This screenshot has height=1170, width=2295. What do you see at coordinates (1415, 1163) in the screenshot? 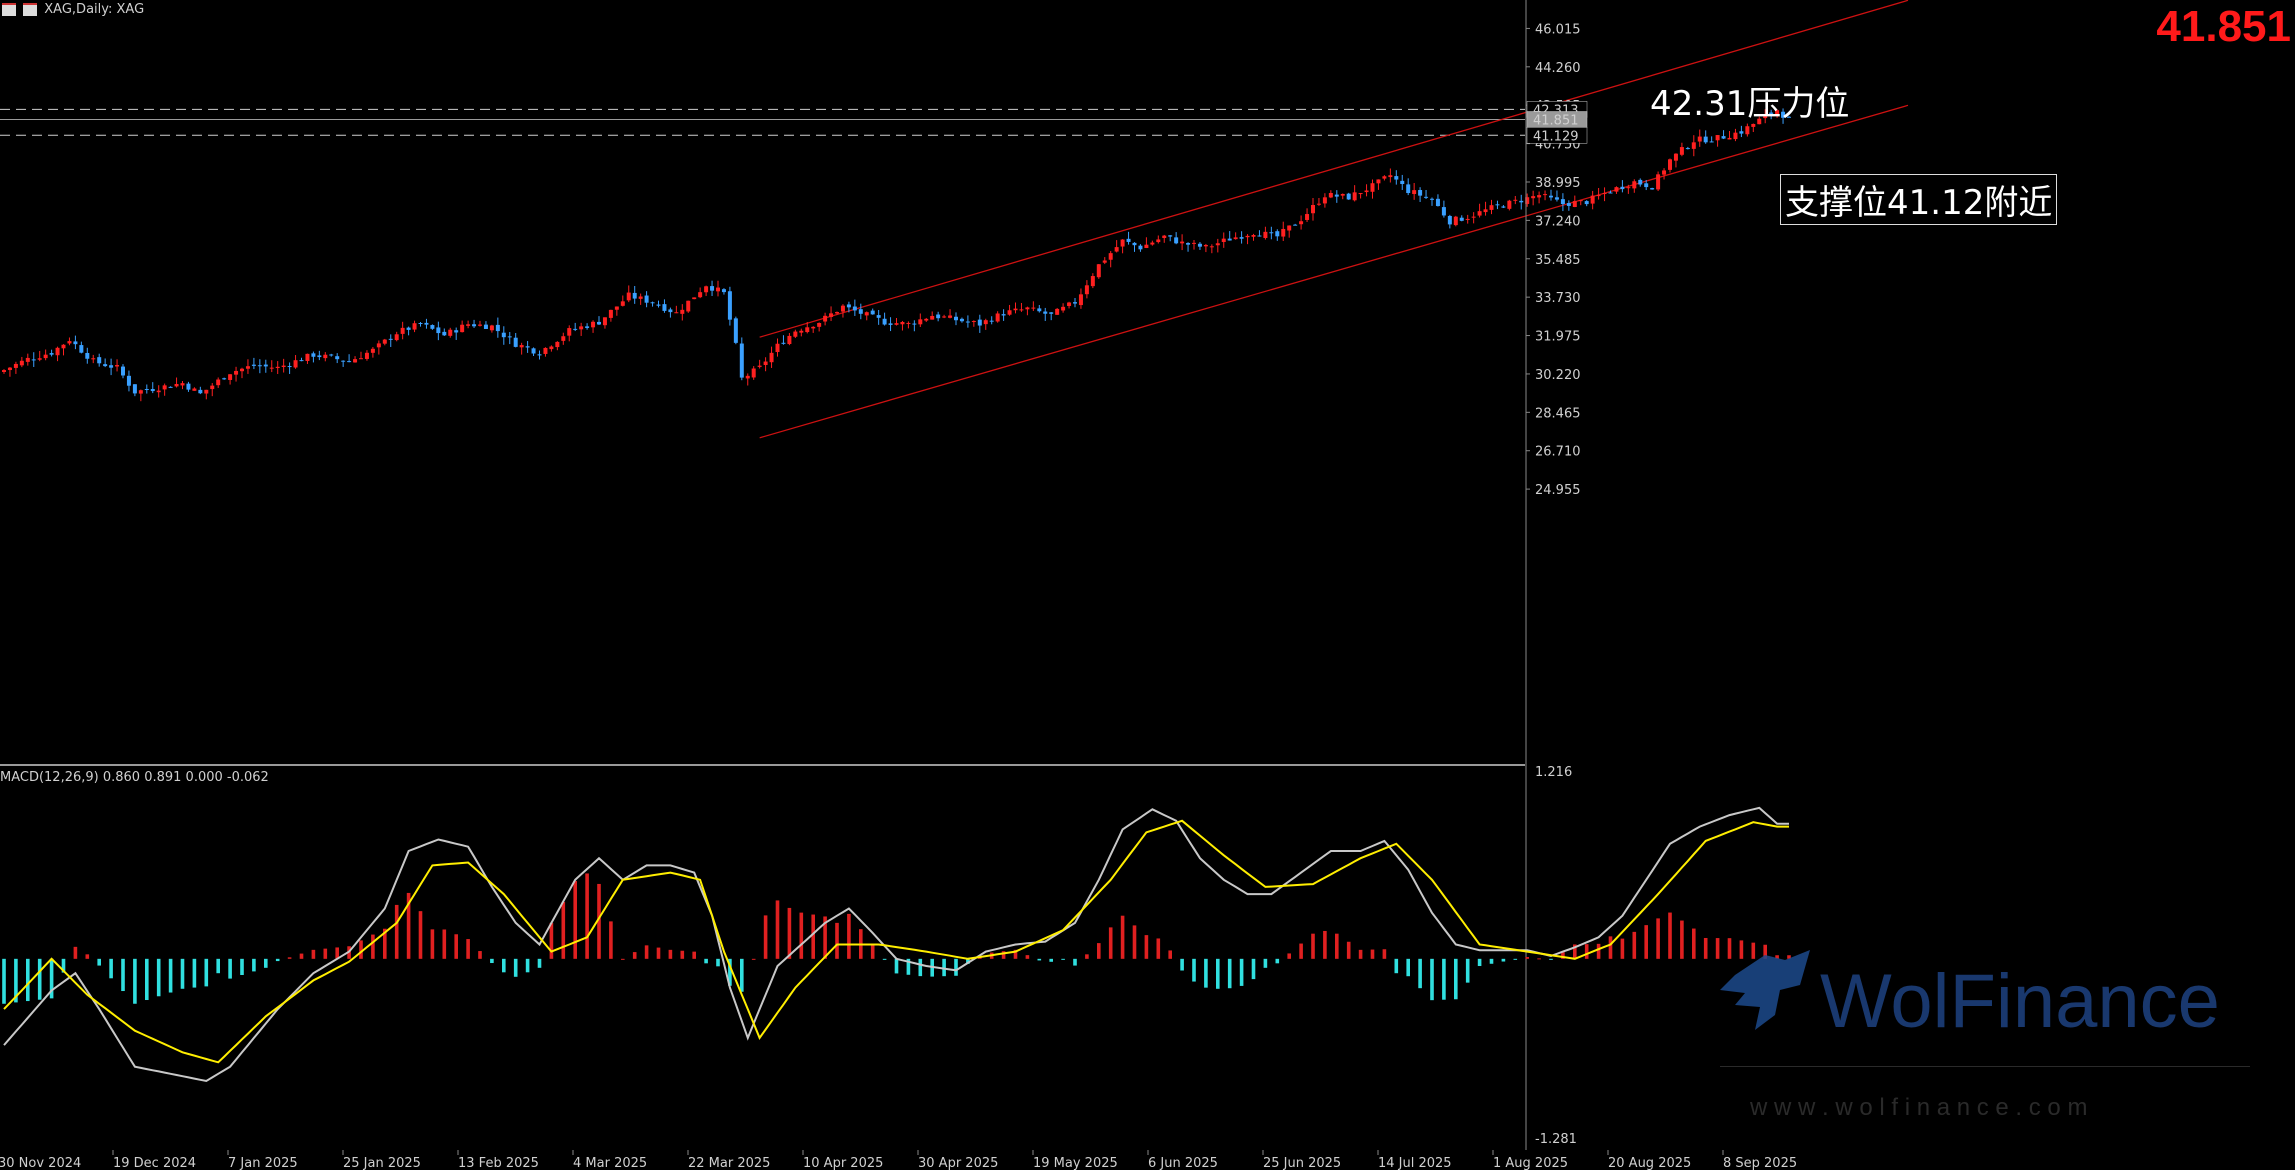
I see `time-tick-label: 14 Jul 2025` at bounding box center [1415, 1163].